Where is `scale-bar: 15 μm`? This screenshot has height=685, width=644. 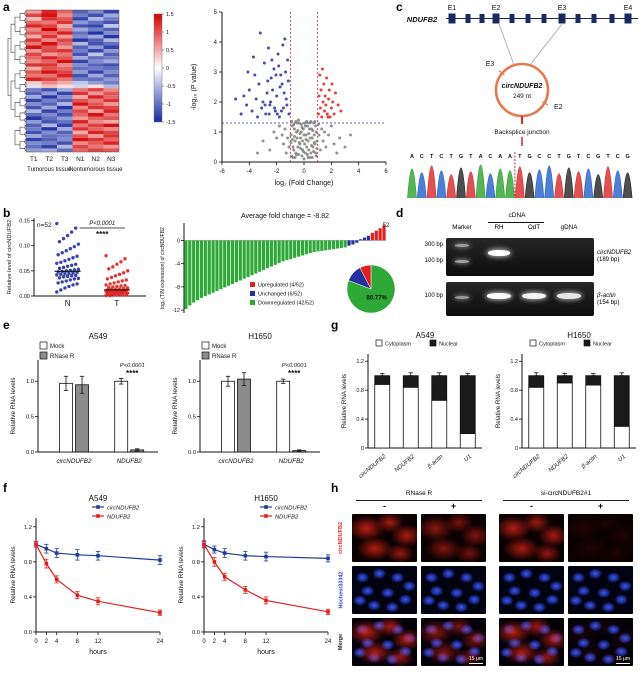 scale-bar: 15 μm is located at coordinates (623, 659).